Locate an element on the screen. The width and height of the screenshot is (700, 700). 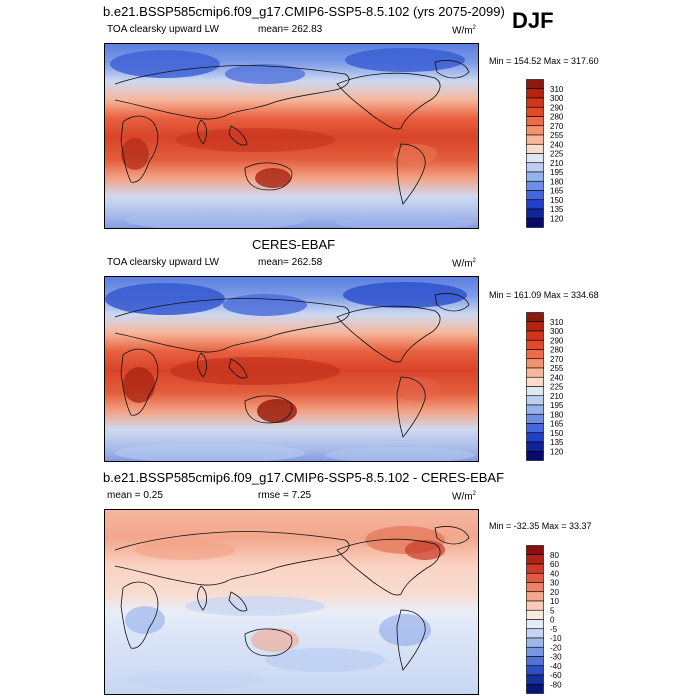
panel2-units: W/m2 is located at coordinates (464, 264).